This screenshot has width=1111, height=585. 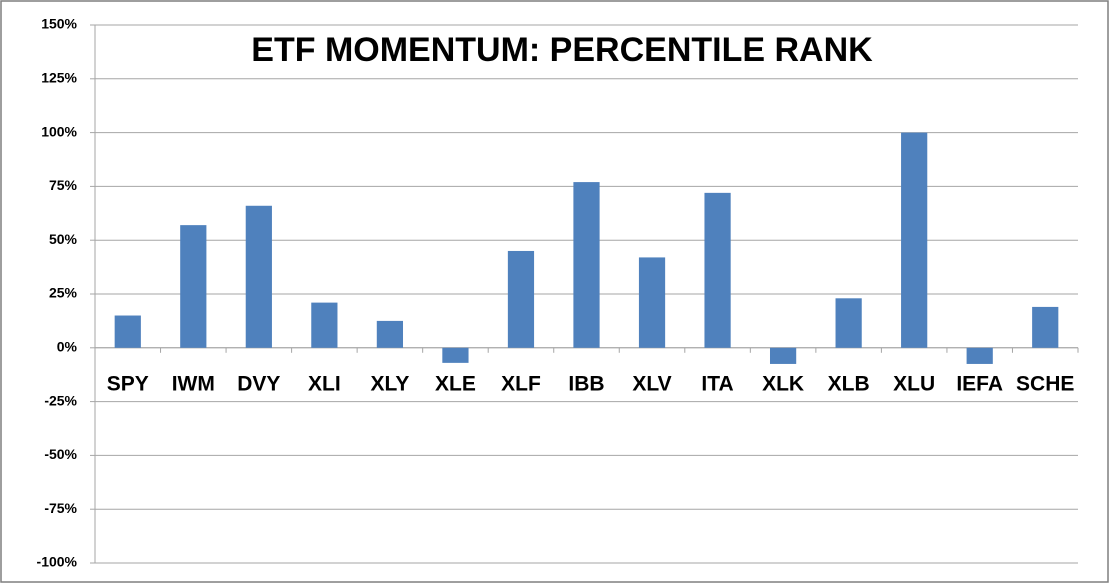 I want to click on x-tick-label: IEFA, so click(x=979, y=383).